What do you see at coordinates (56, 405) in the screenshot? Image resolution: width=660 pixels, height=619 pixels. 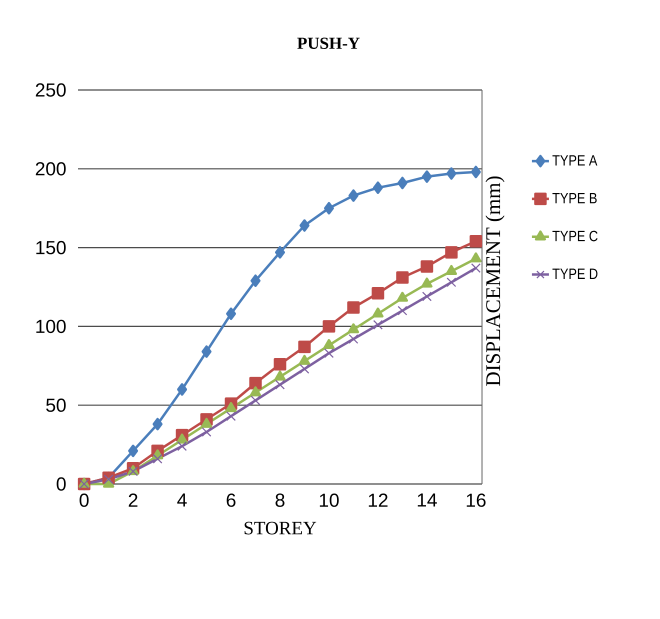 I see `y-tick-label: 50` at bounding box center [56, 405].